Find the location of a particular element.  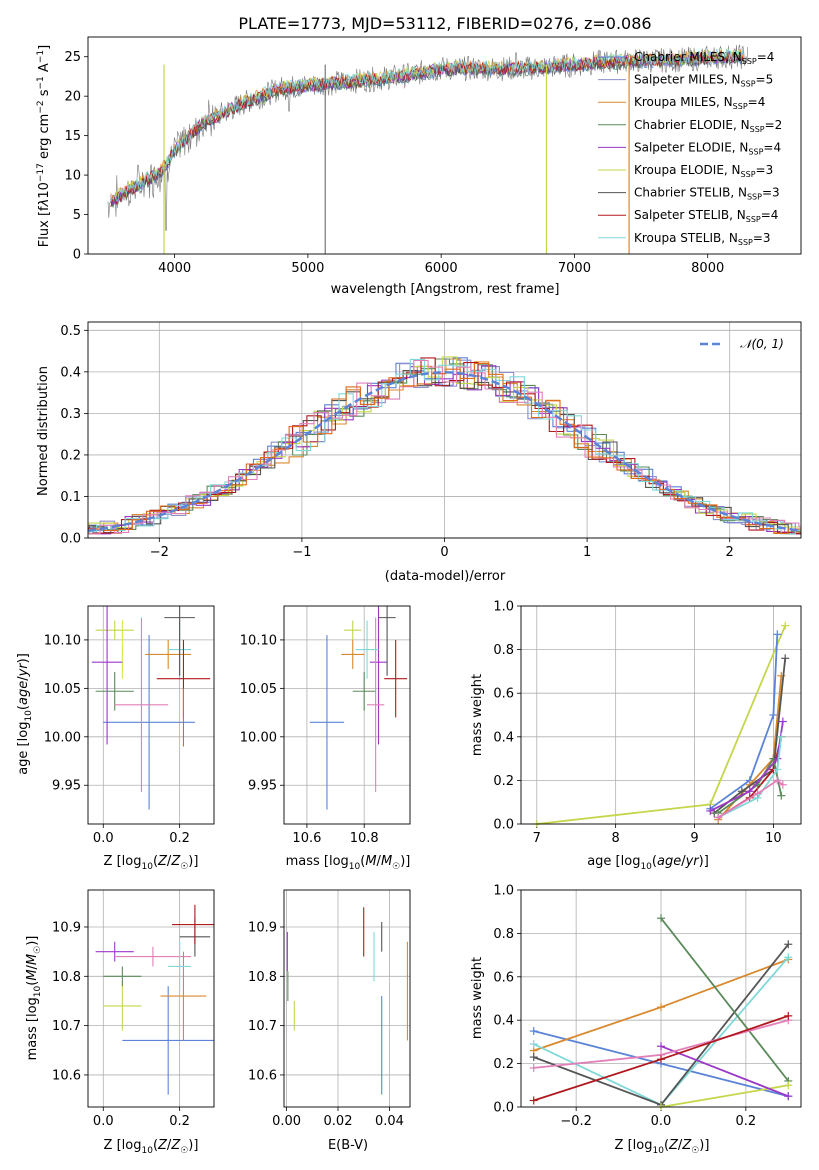

legend-label: Salpeter ELODIE, NSSP=4 is located at coordinates (707, 148).